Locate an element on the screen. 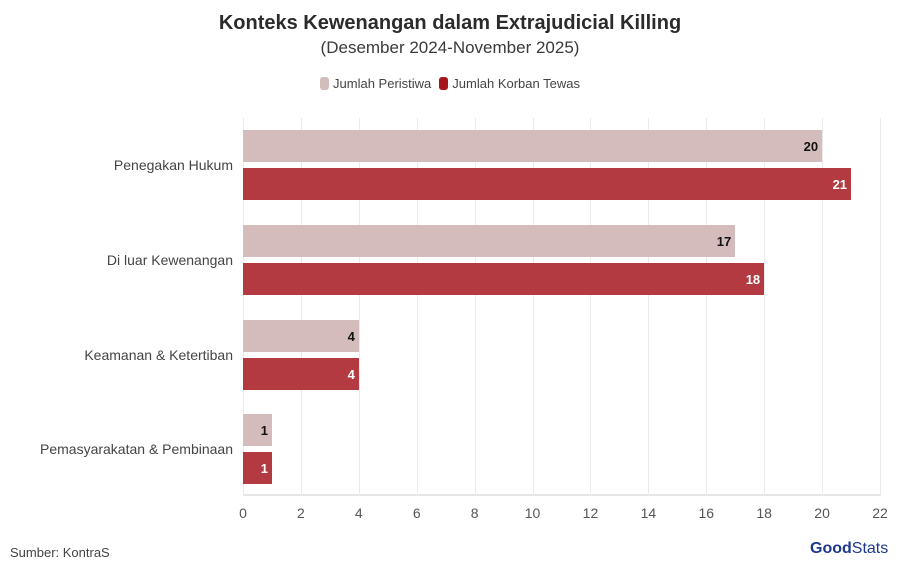 This screenshot has height=575, width=900. x-axis-line is located at coordinates (561, 495).